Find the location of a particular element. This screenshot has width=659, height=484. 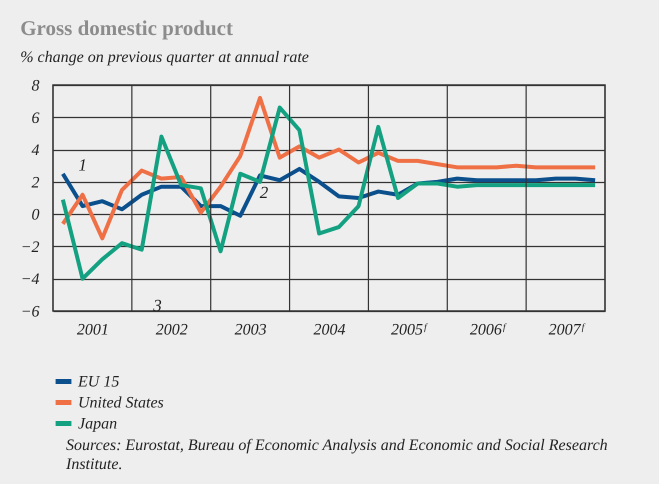

chart-title: Gross domestic product is located at coordinates (126, 28).